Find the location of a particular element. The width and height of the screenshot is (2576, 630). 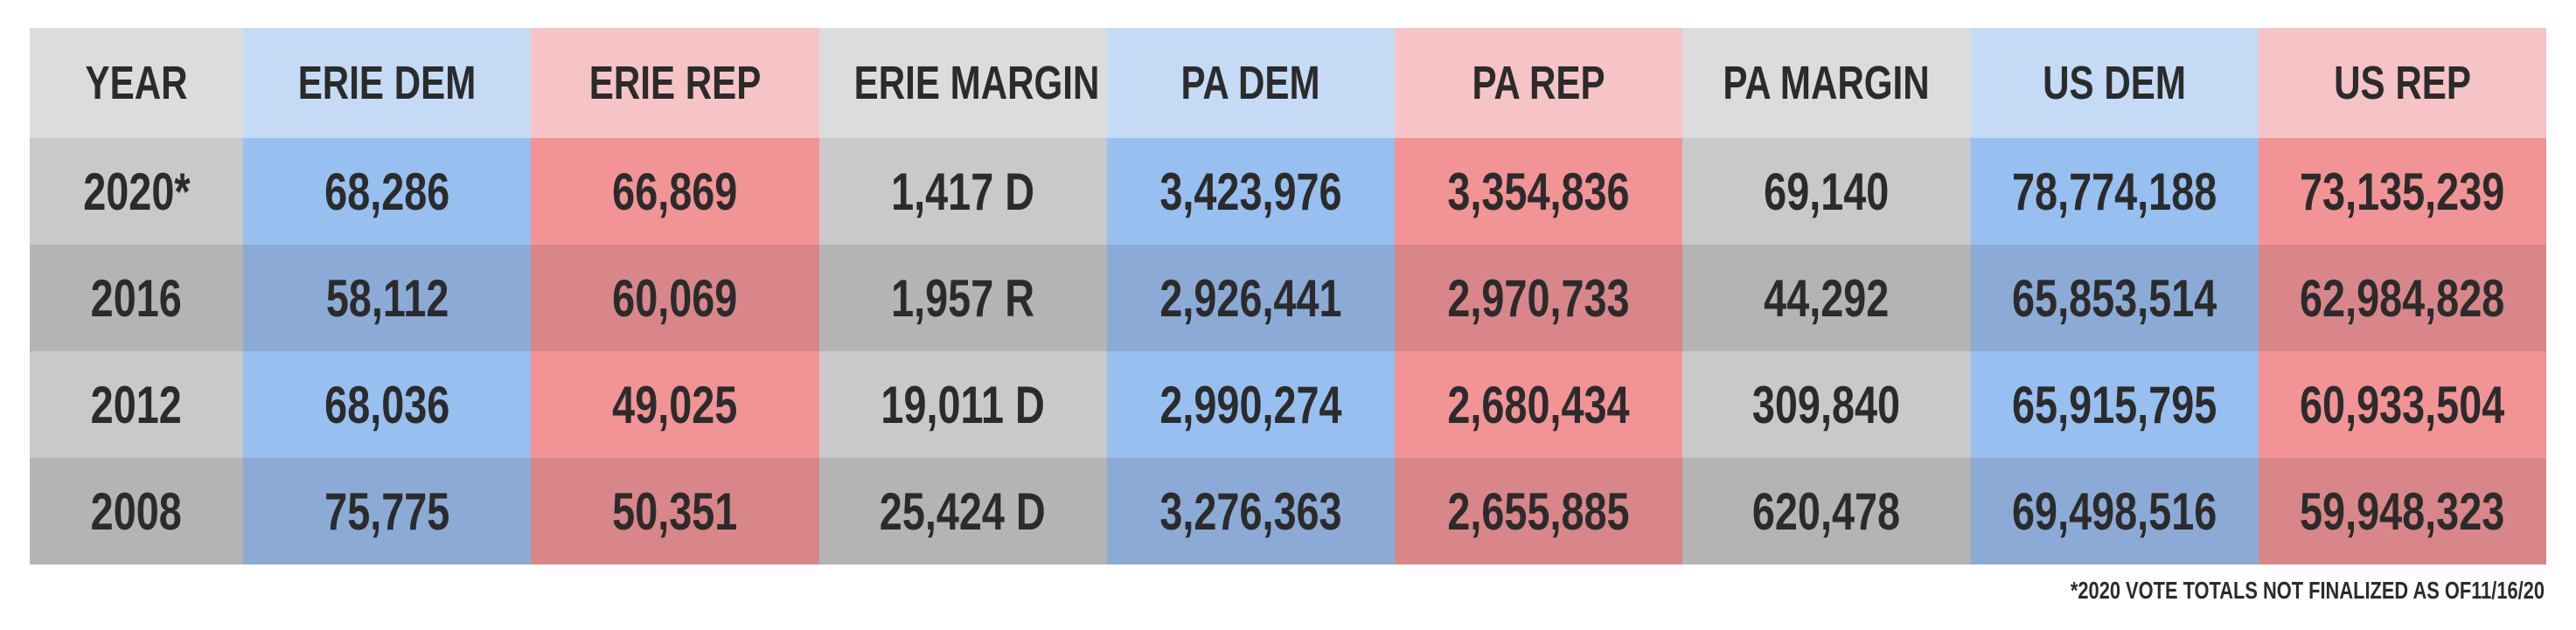

value-cell-text: 66,869 is located at coordinates (675, 191).